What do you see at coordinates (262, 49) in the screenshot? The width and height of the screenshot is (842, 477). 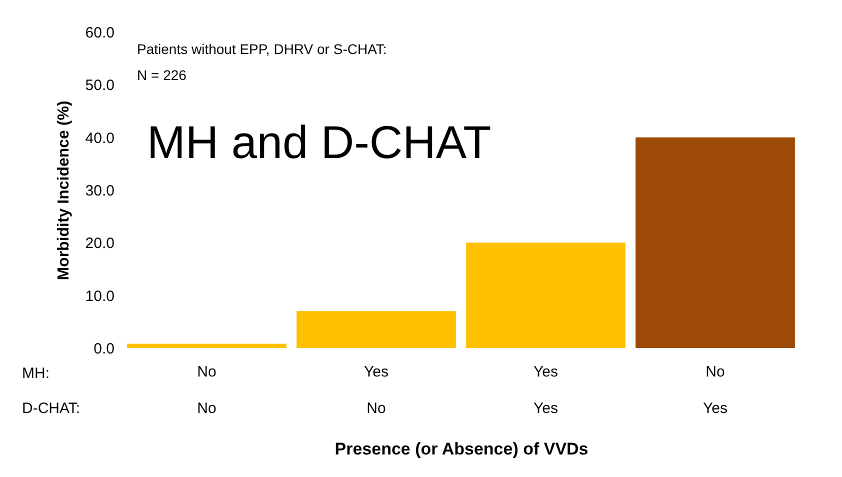 I see `annotation: Patients without EPP, DHRV or S-CHAT:` at bounding box center [262, 49].